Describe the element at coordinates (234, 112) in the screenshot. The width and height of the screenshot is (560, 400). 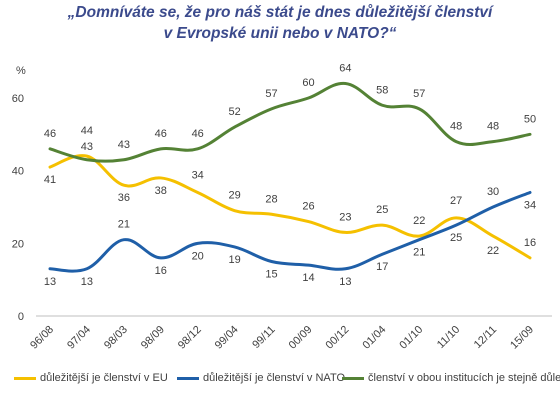
I see `data-label-both: 52` at that location.